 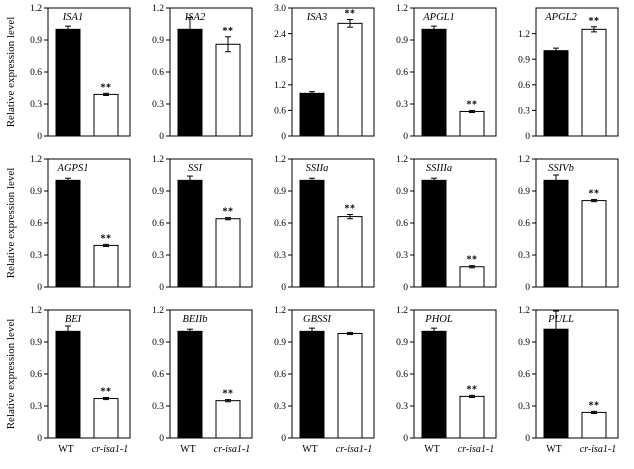 I want to click on y-tick-label-isa1: 0, so click(x=39, y=137).